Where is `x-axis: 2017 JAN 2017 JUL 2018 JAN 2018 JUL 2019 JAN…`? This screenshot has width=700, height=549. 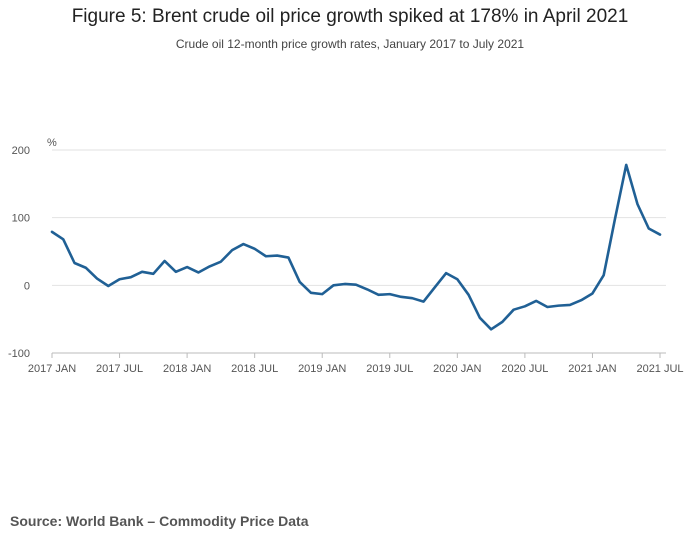
x-axis: 2017 JAN 2017 JUL 2018 JAN 2018 JUL 2019 JAN… is located at coordinates (356, 364).